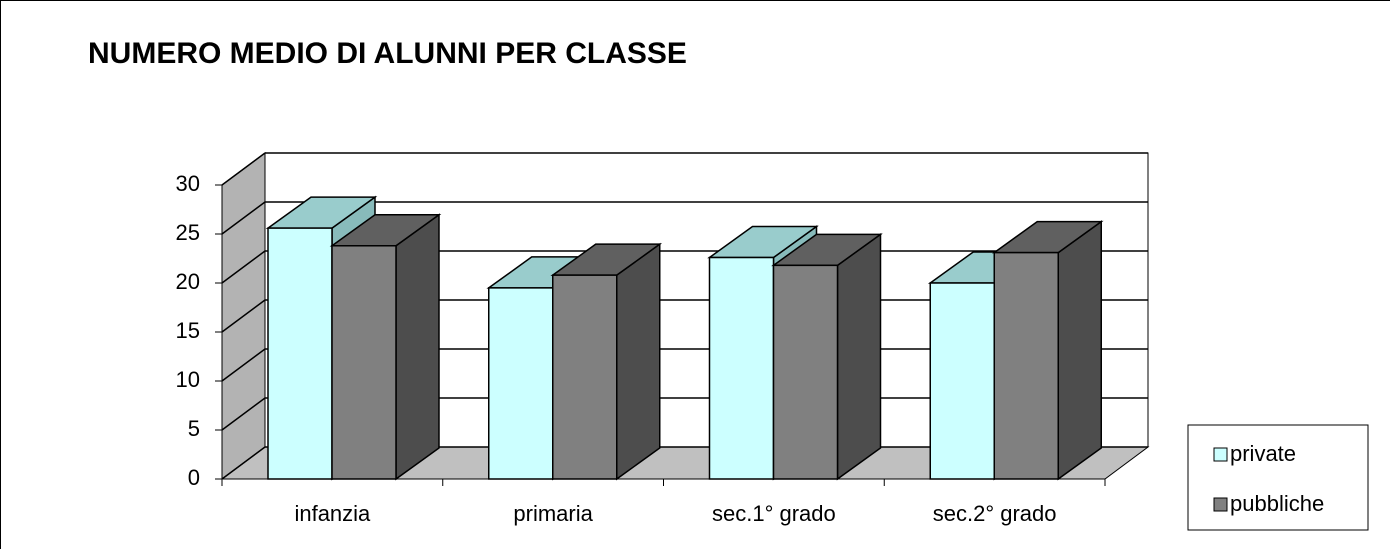 The height and width of the screenshot is (549, 1390). What do you see at coordinates (188, 232) in the screenshot?
I see `y-tick-label: 25` at bounding box center [188, 232].